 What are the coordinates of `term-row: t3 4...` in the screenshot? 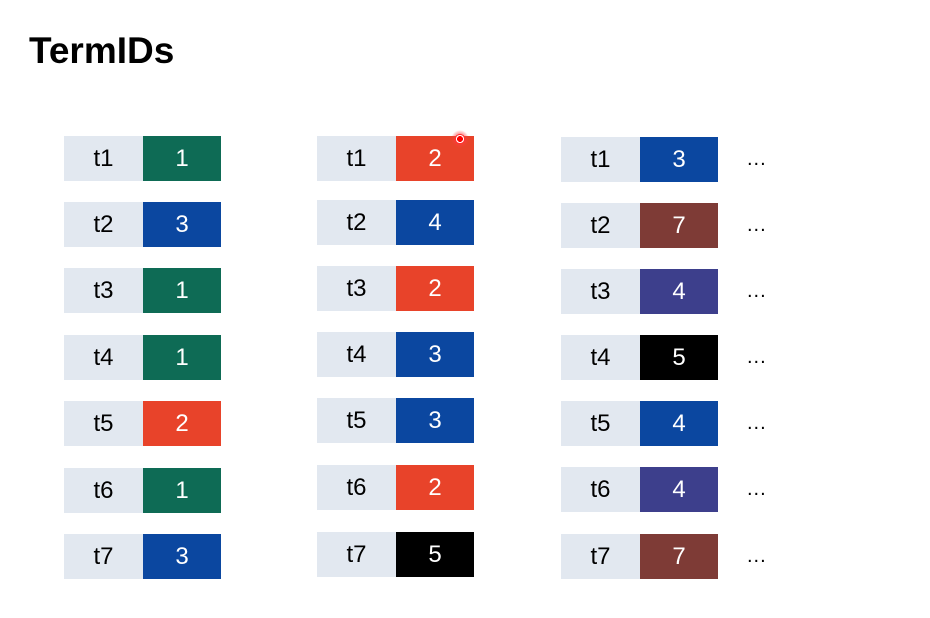 It's located at (663, 291).